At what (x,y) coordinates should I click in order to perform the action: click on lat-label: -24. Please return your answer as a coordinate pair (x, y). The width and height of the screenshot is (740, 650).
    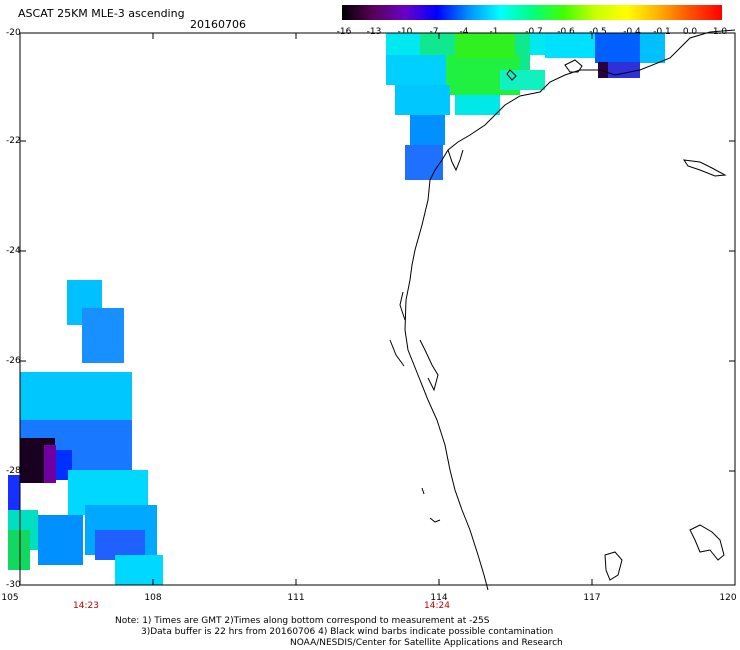
    Looking at the image, I should click on (13, 251).